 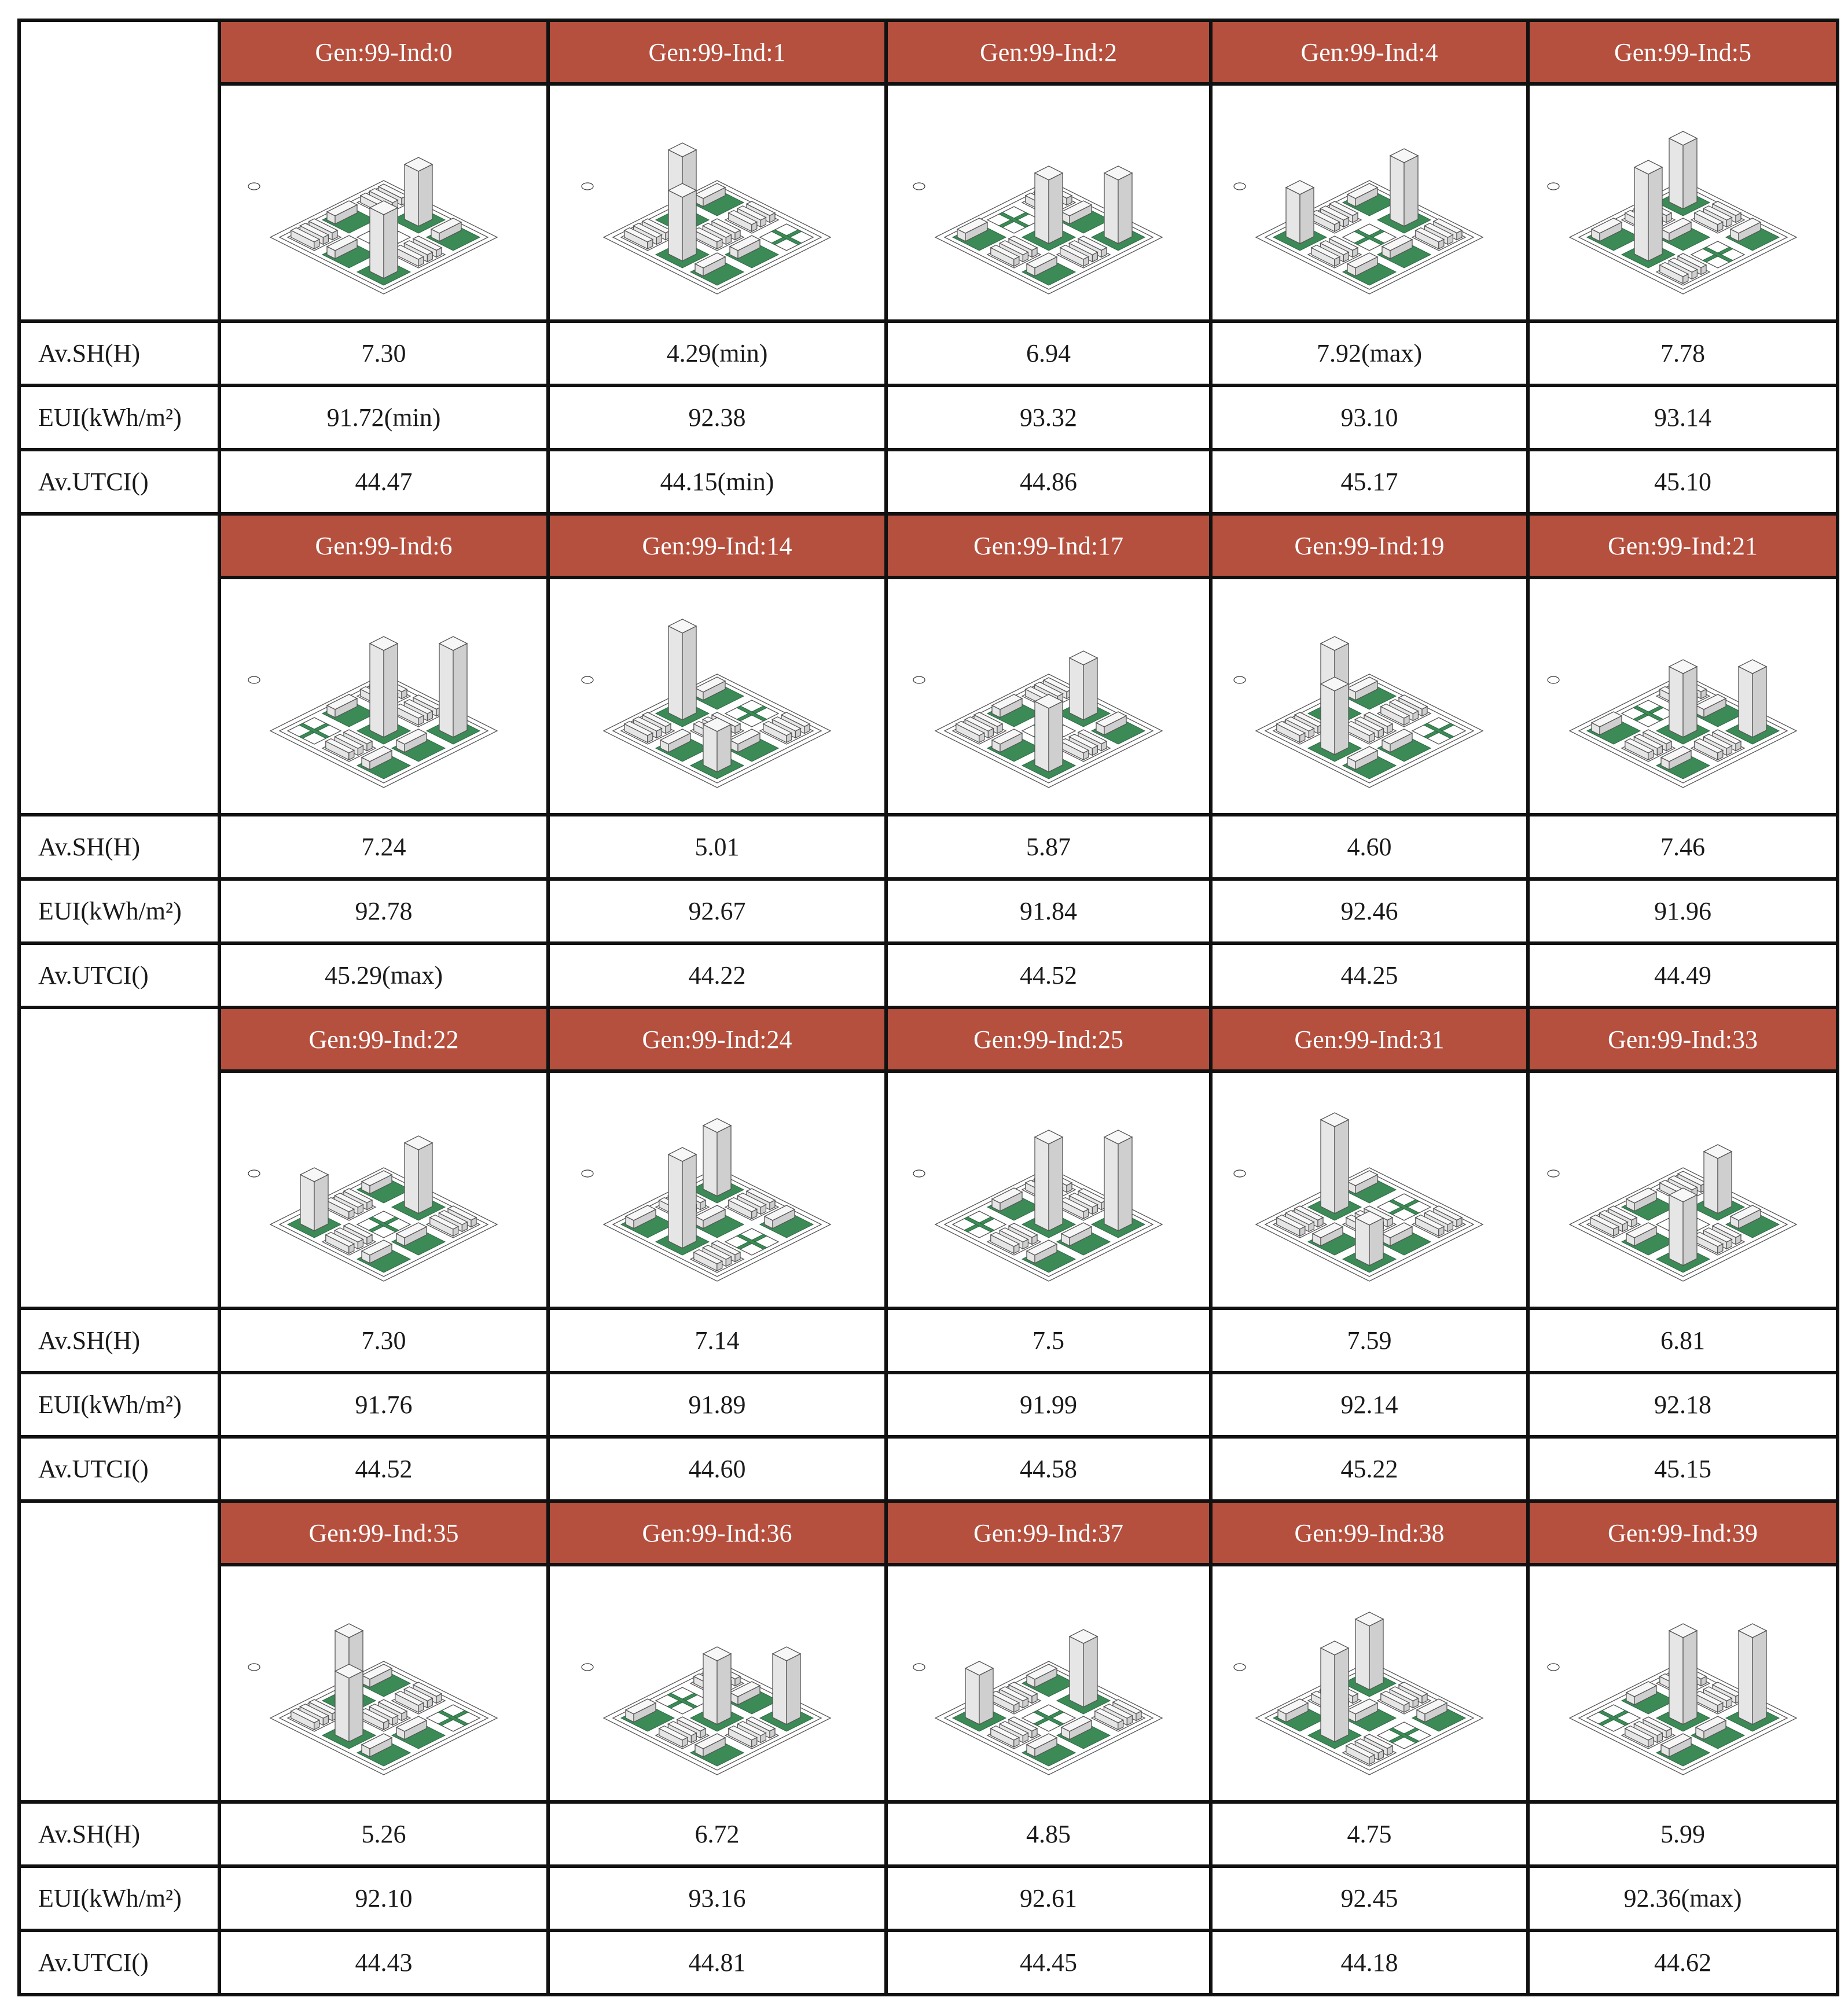 I want to click on row-label-blank, so click(x=119, y=1158).